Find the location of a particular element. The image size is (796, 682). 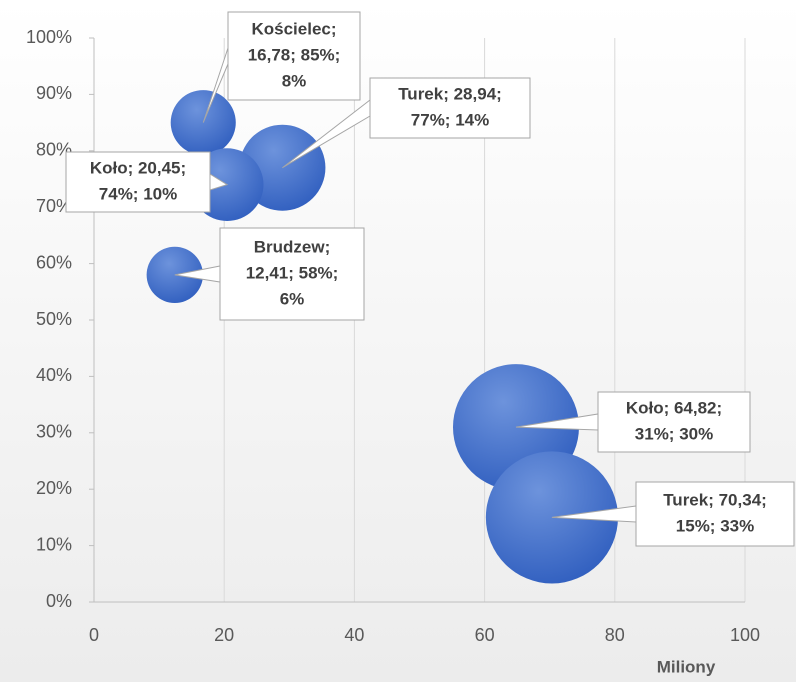

data-label: 12,41; 58%; is located at coordinates (292, 272).